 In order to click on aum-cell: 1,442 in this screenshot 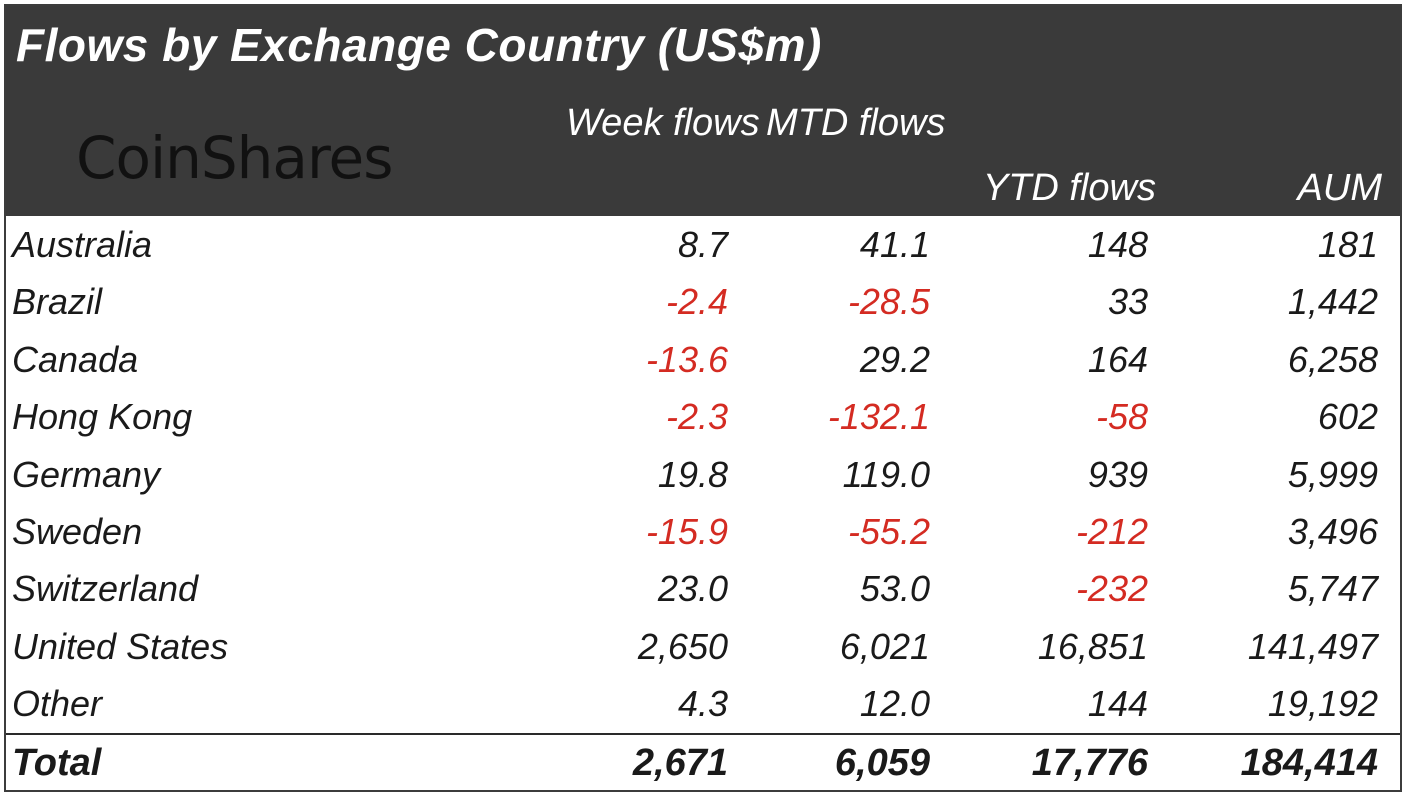, I will do `click(1332, 302)`.